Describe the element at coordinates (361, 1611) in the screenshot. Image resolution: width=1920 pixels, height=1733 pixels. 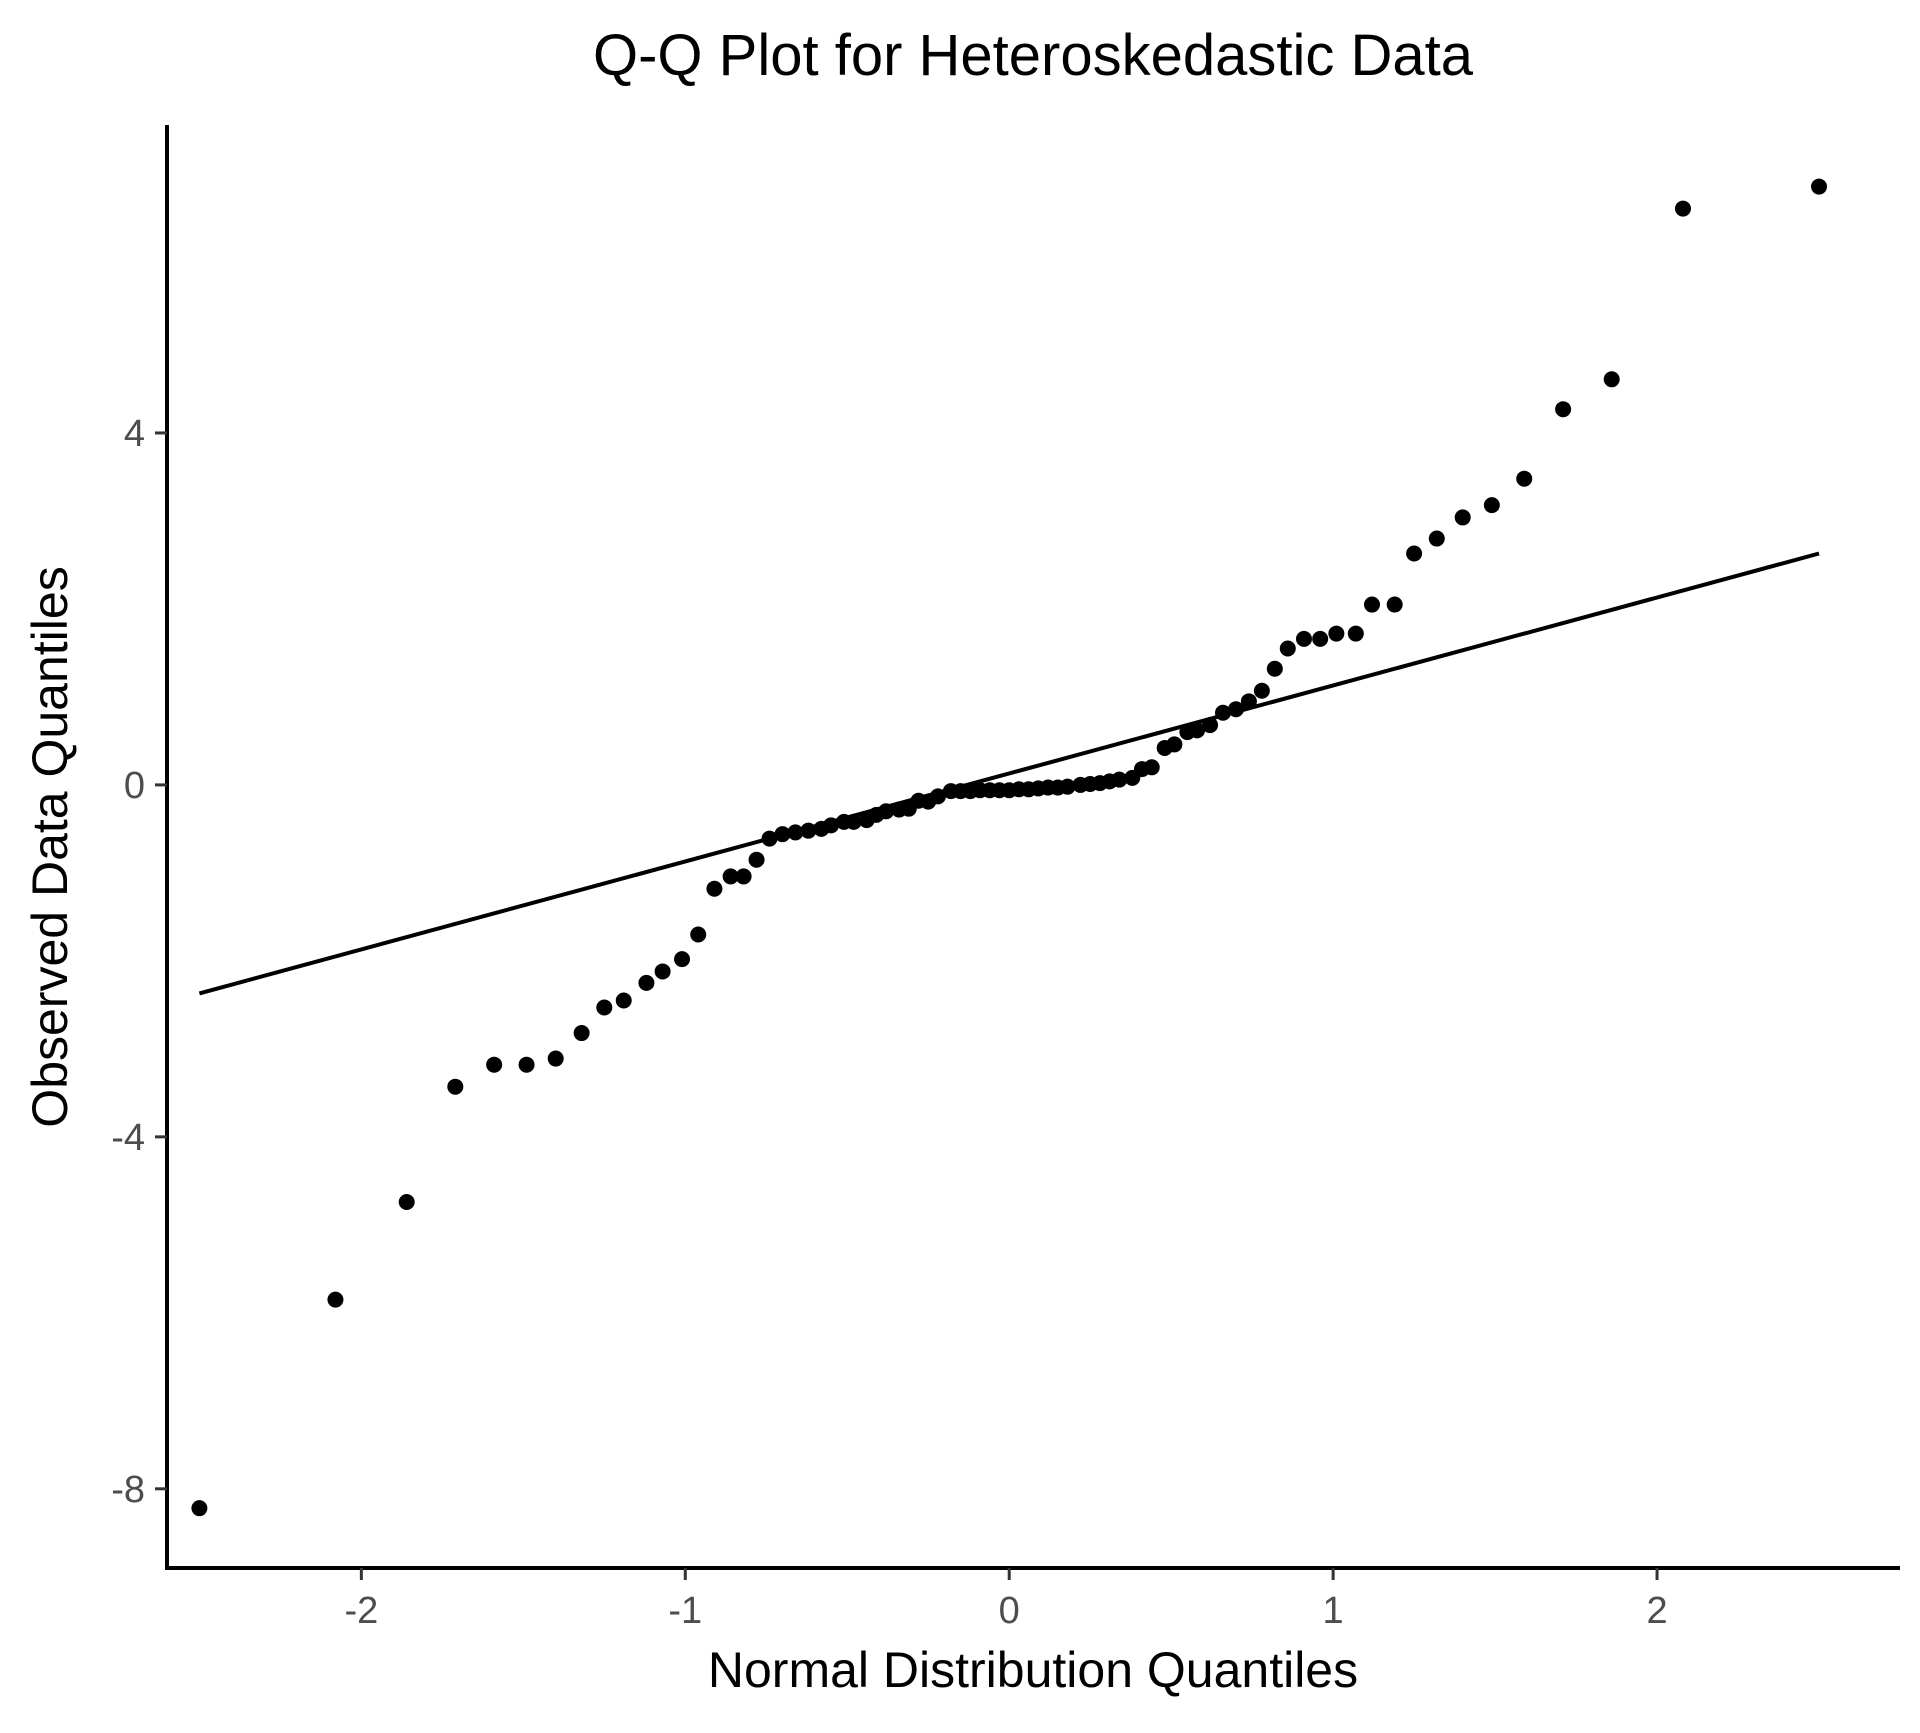
I see `x-tick-label: -2` at that location.